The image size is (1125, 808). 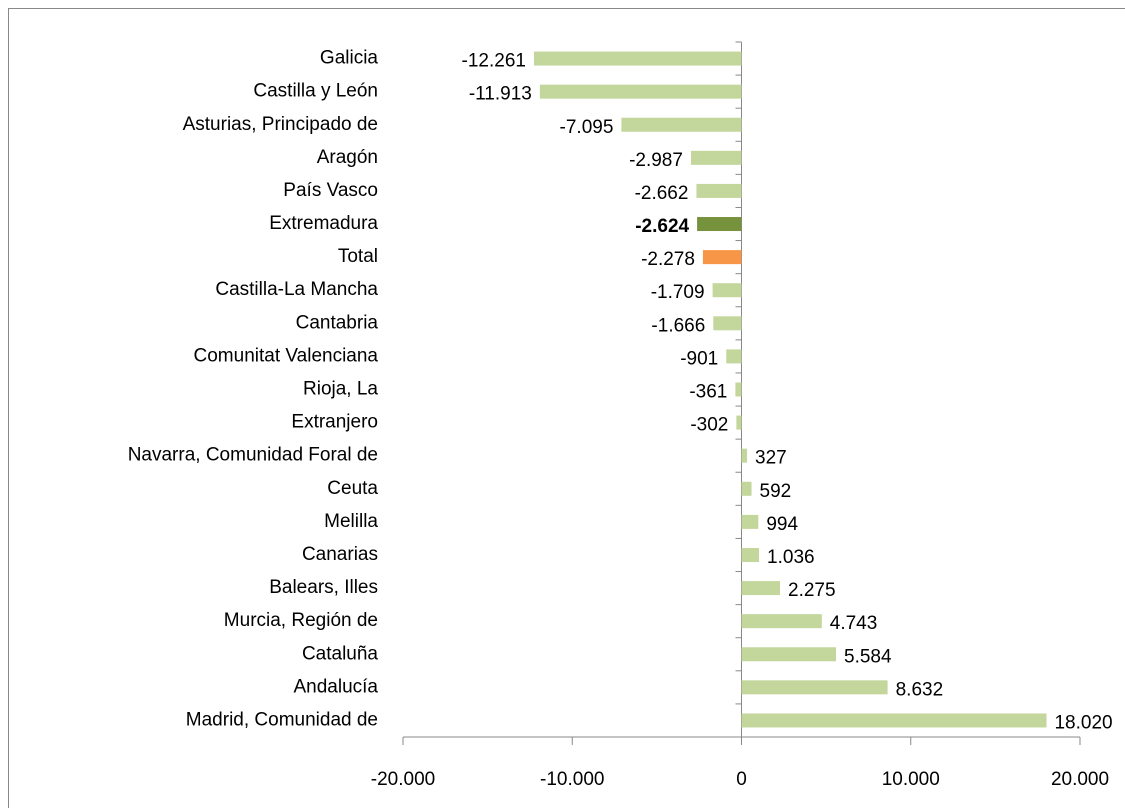 What do you see at coordinates (920, 689) in the screenshot?
I see `value-label: 8.632` at bounding box center [920, 689].